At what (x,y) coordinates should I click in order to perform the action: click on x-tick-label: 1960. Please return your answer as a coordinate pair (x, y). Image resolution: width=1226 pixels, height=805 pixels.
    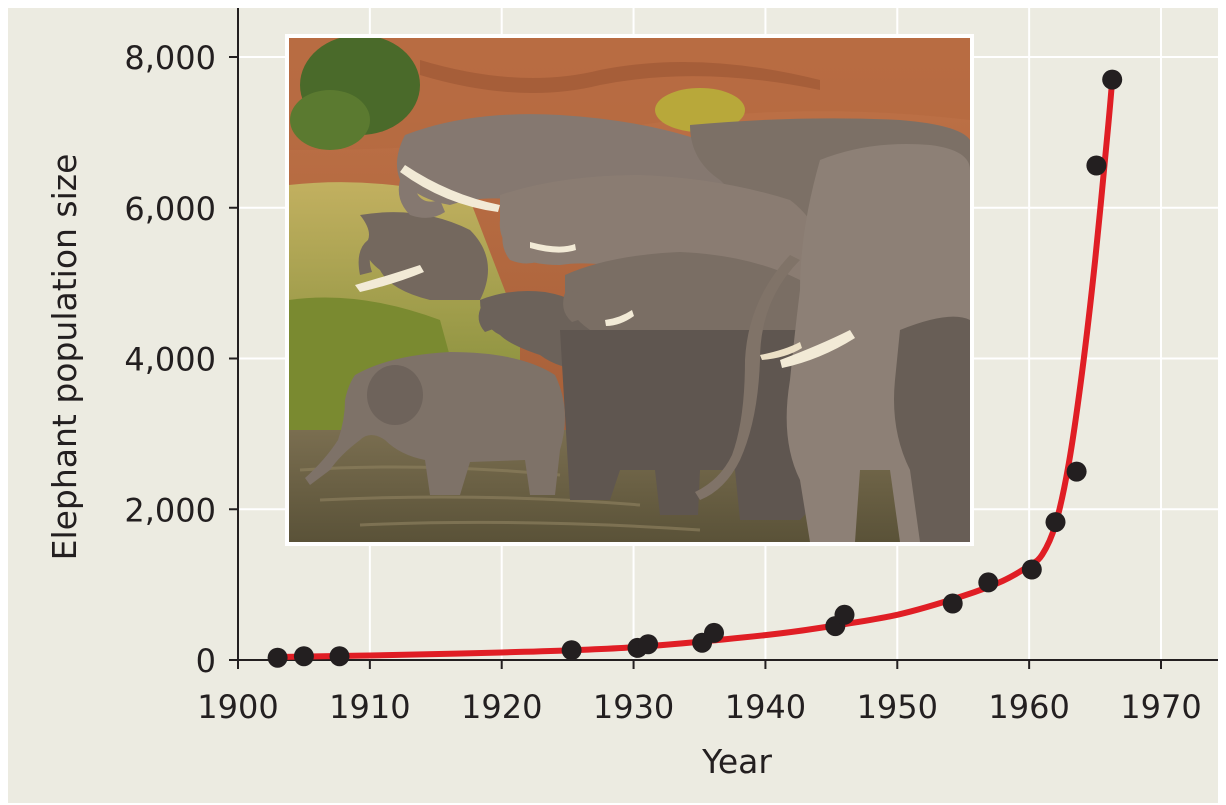
    Looking at the image, I should click on (1028, 707).